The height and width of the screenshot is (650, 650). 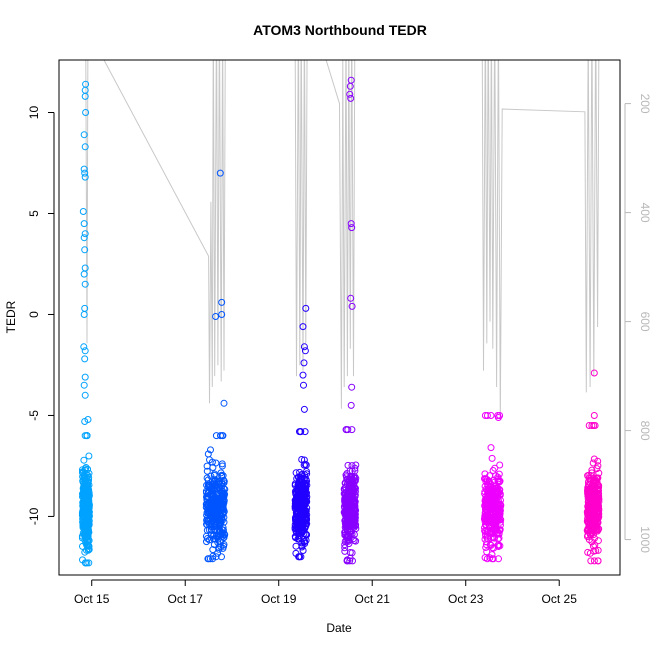 What do you see at coordinates (34, 516) in the screenshot?
I see `y-tick-label: -10` at bounding box center [34, 516].